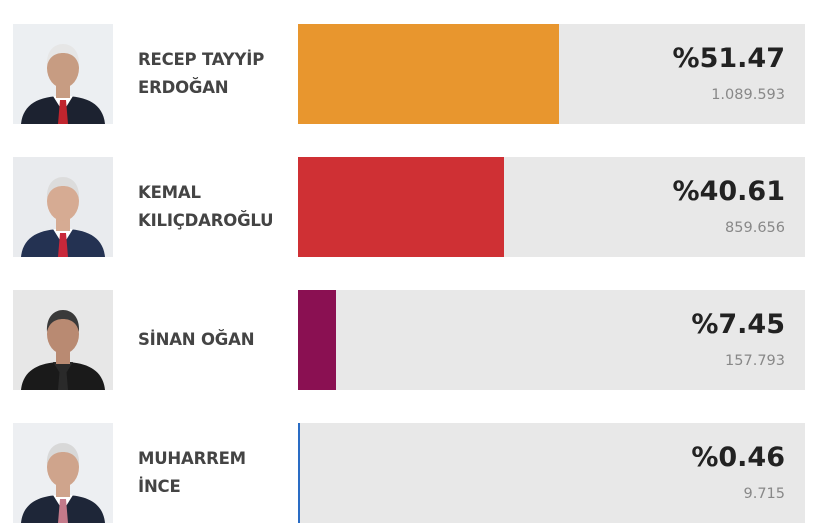 This screenshot has height=529, width=819. I want to click on percent-label: %7.45, so click(738, 324).